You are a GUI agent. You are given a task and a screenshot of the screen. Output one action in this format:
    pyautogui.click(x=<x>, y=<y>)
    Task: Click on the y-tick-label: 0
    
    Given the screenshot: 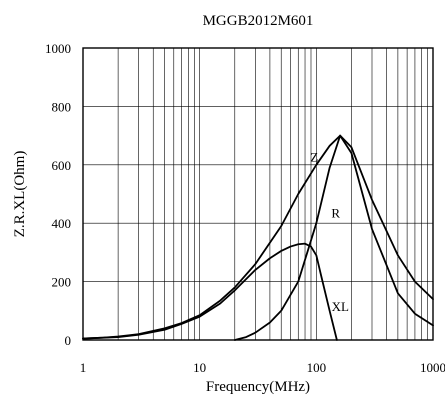 What is the action you would take?
    pyautogui.click(x=68, y=340)
    